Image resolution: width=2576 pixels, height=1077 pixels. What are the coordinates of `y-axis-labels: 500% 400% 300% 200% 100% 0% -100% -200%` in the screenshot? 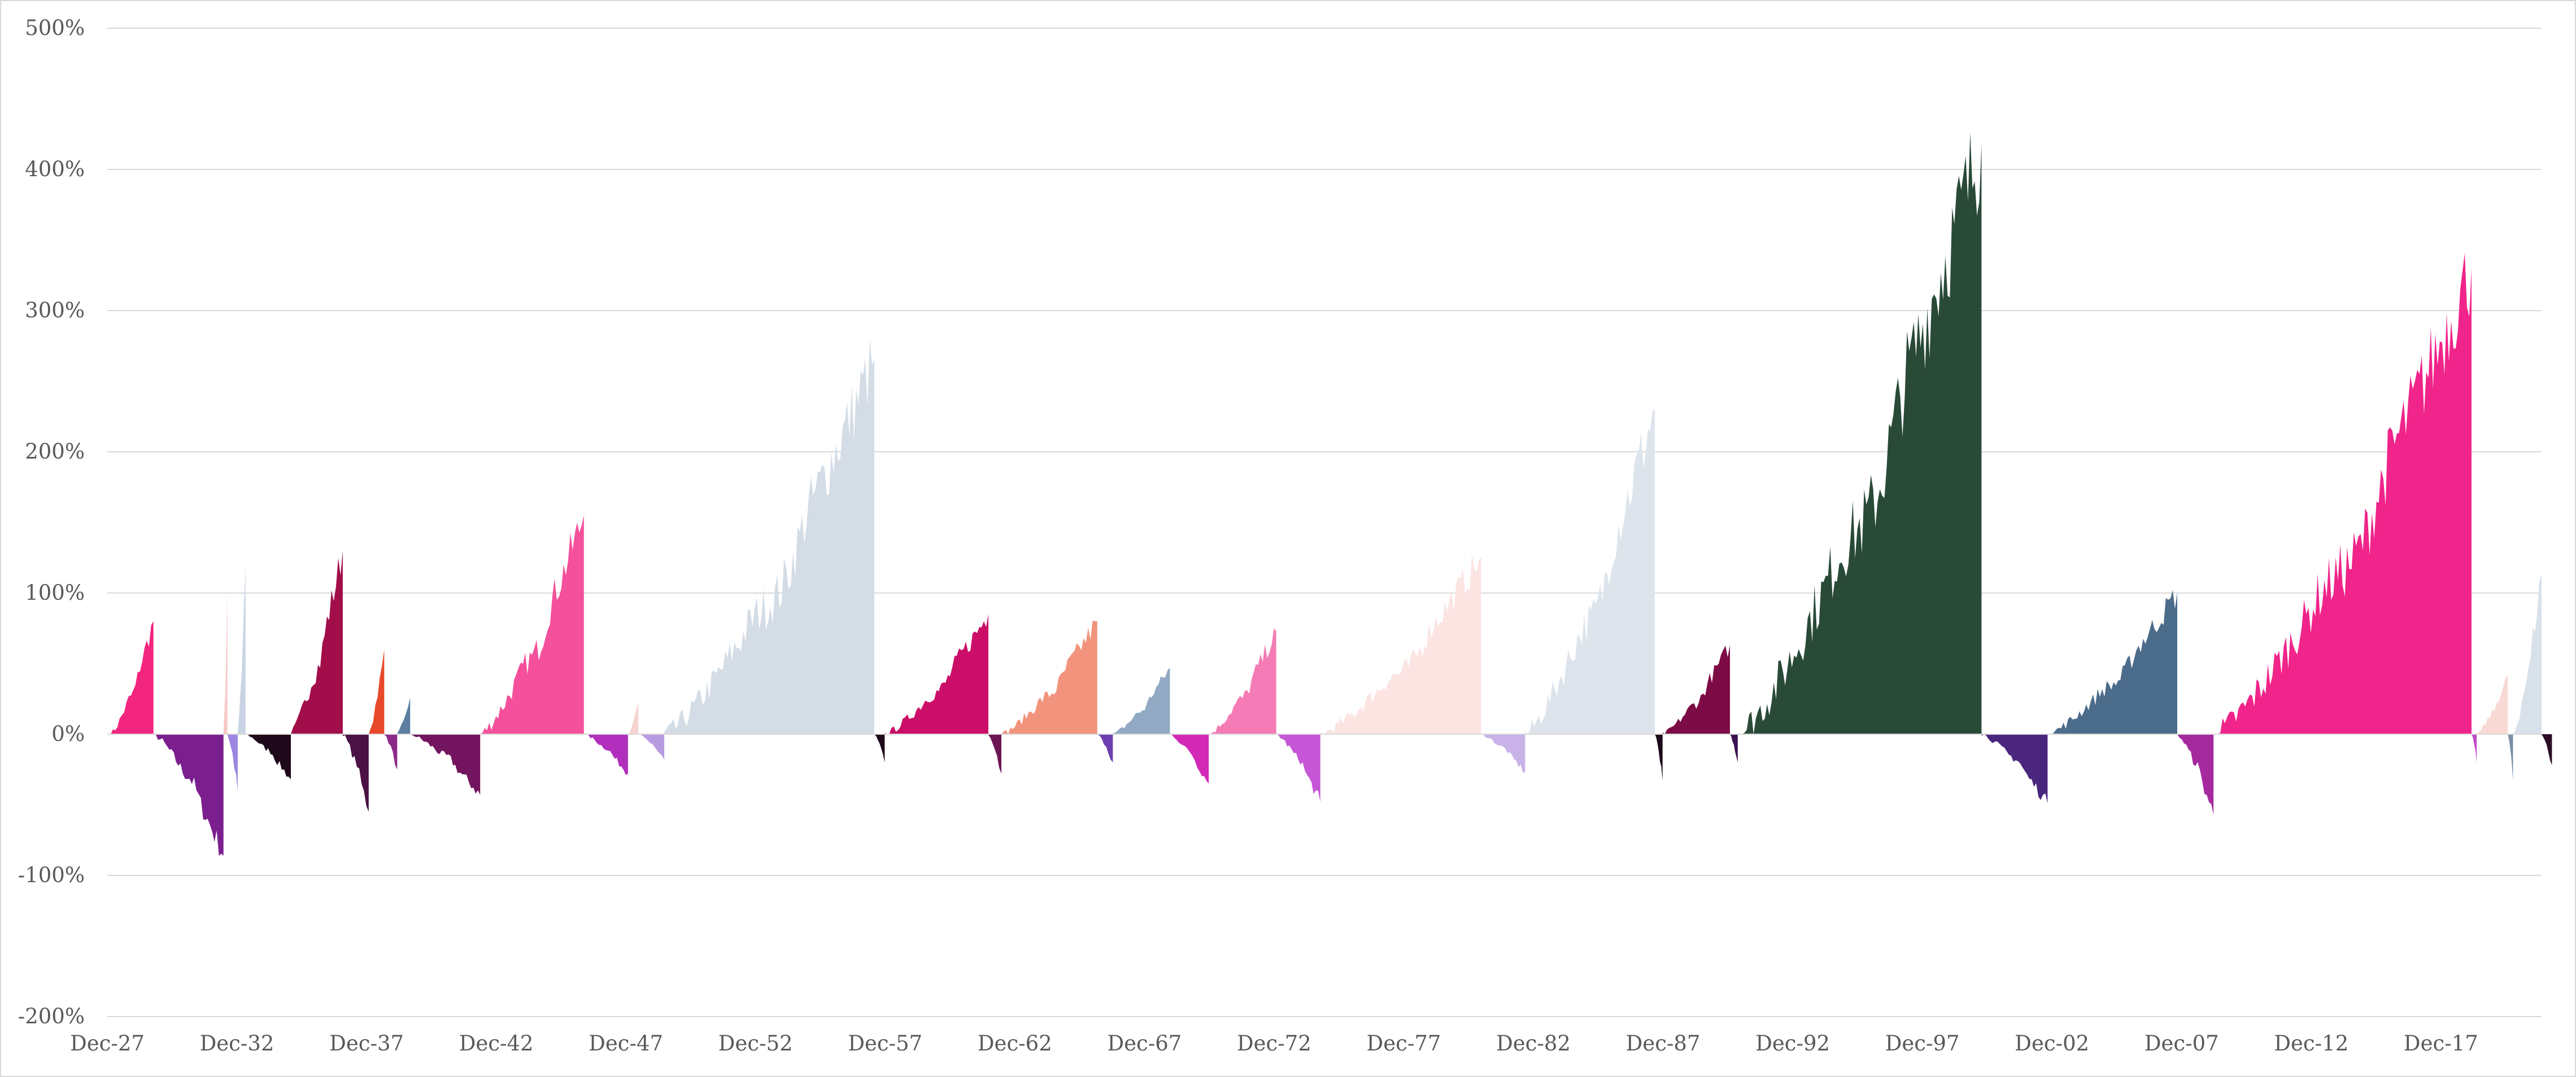 It's located at (51, 522).